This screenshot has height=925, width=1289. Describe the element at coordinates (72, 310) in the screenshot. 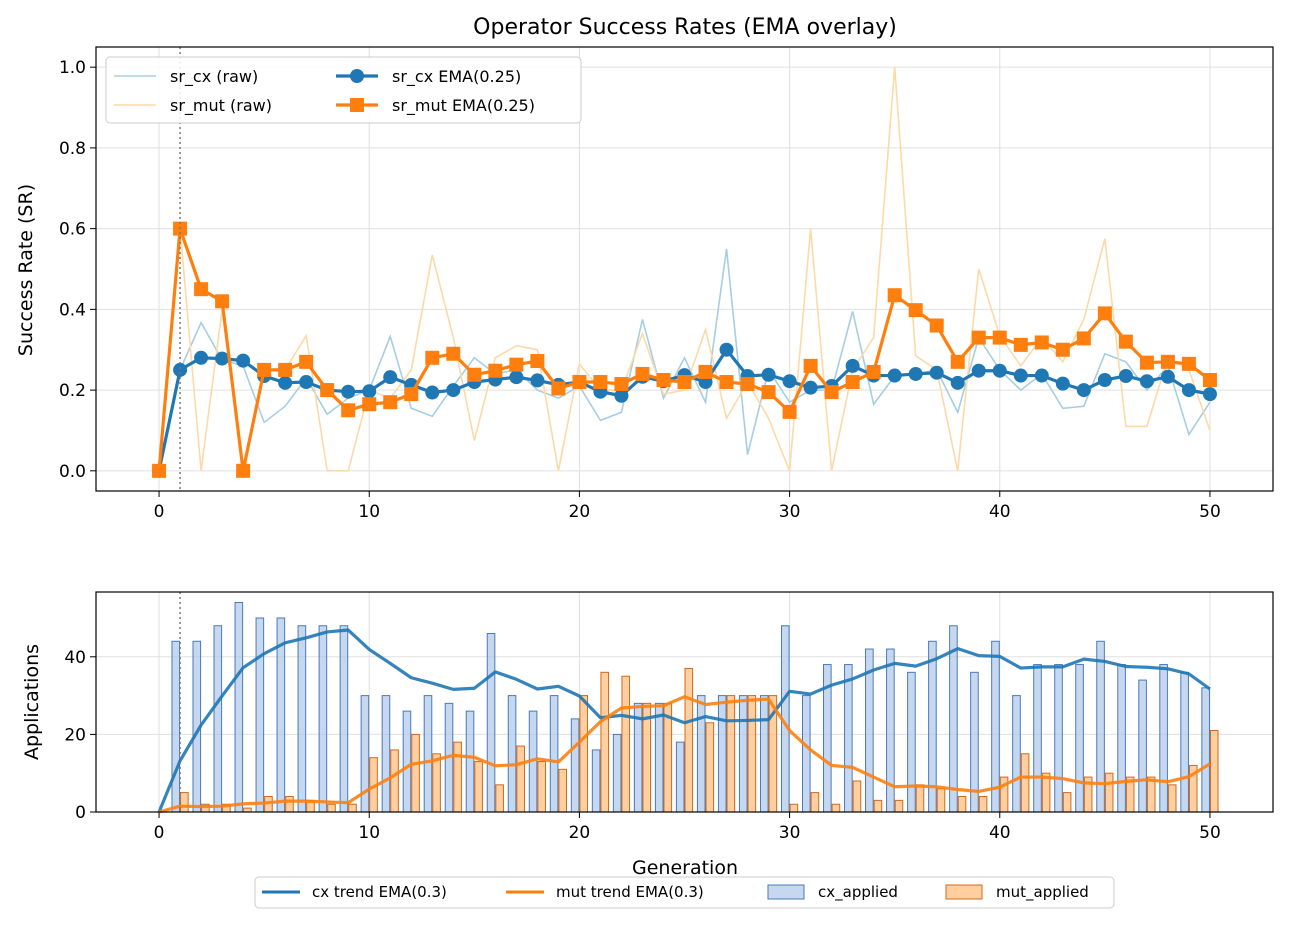

I see `top-y-tick-label: 0.4` at that location.